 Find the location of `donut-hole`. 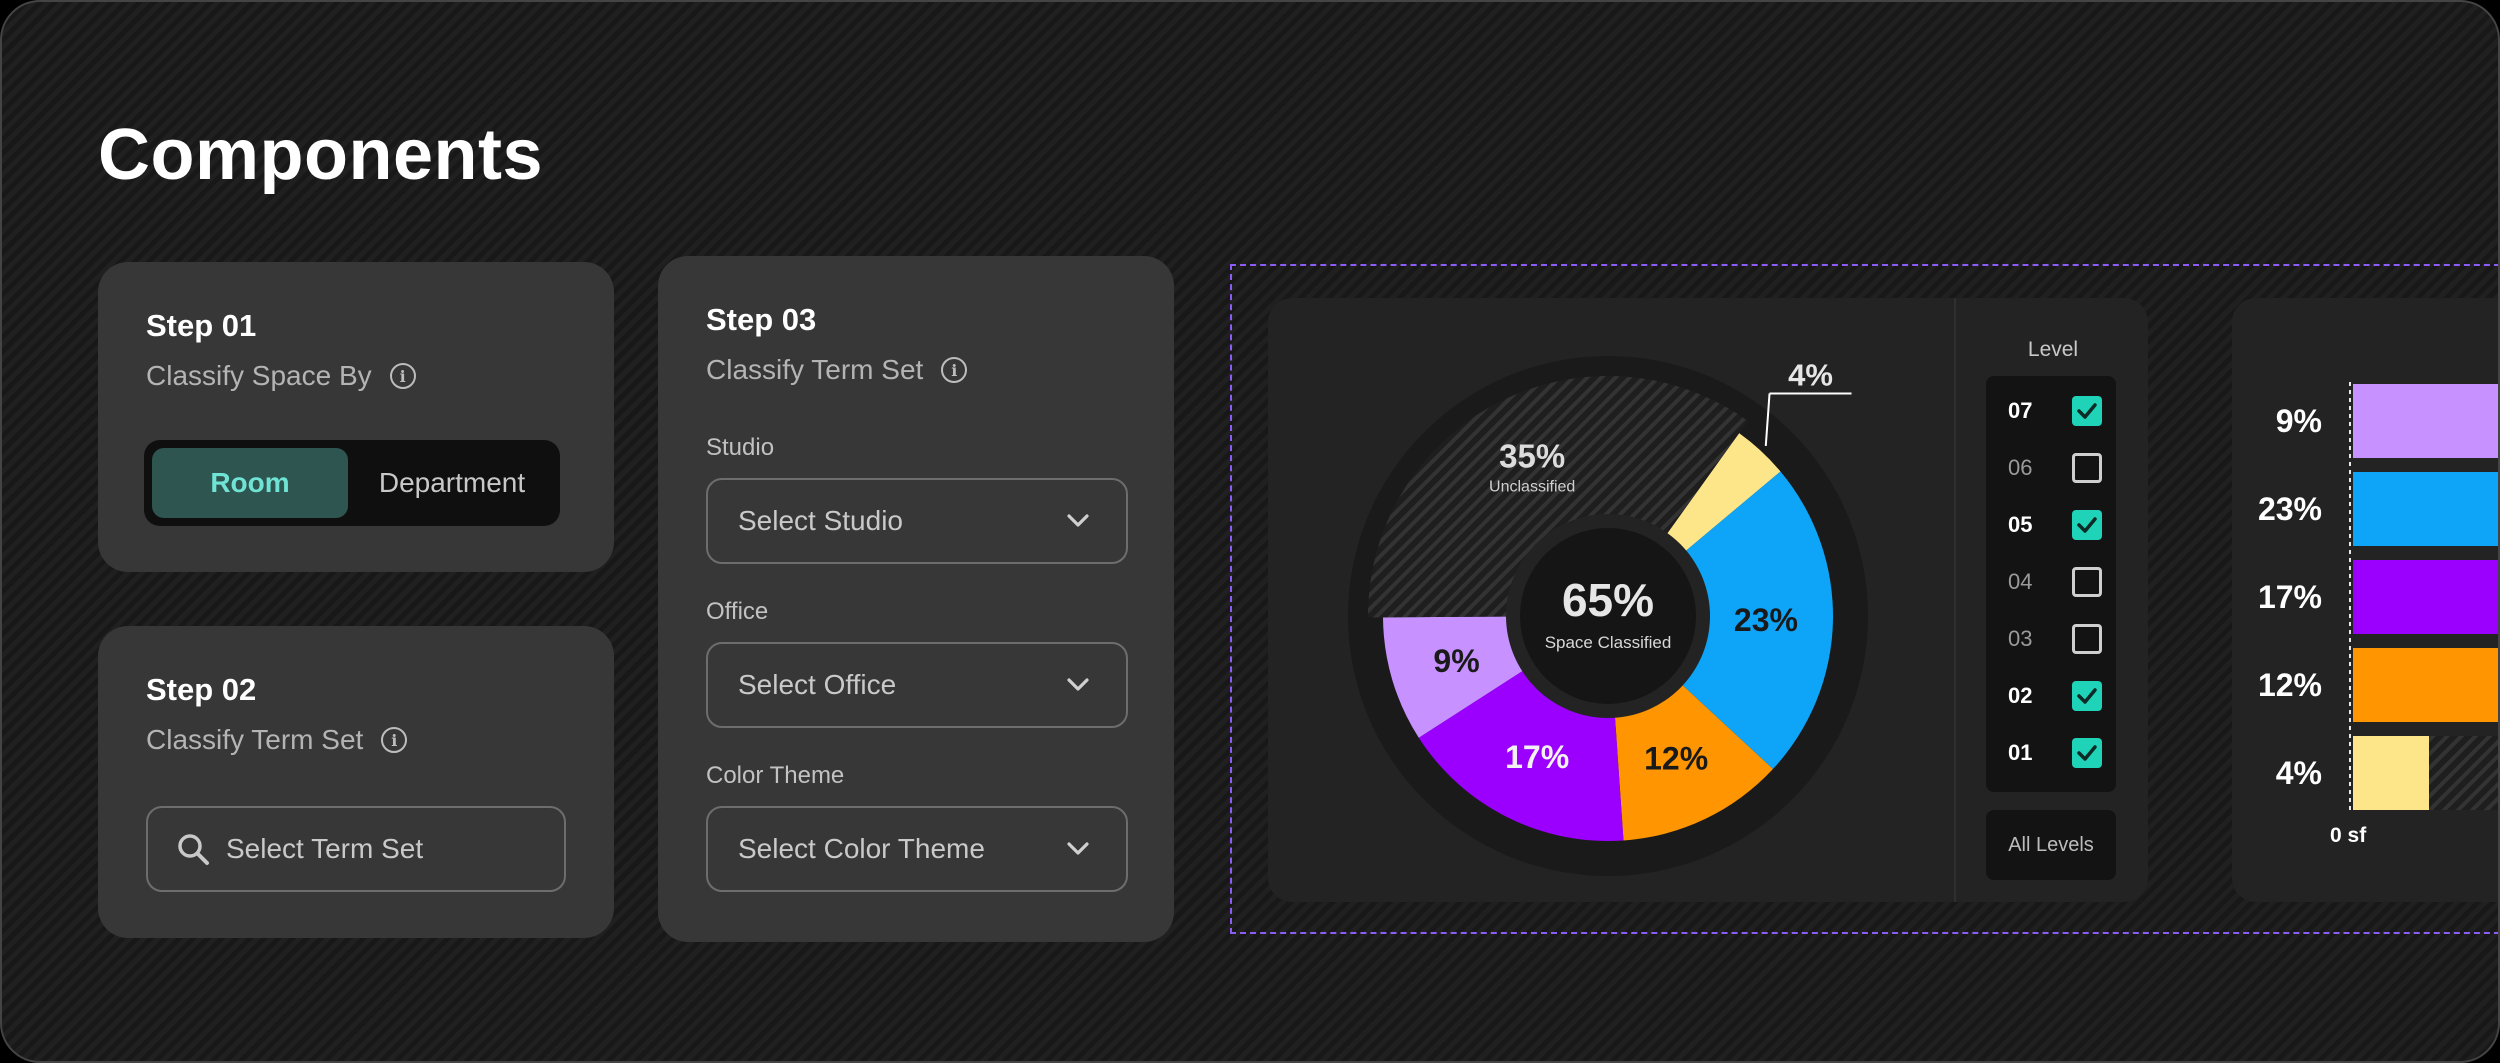

donut-hole is located at coordinates (1608, 616).